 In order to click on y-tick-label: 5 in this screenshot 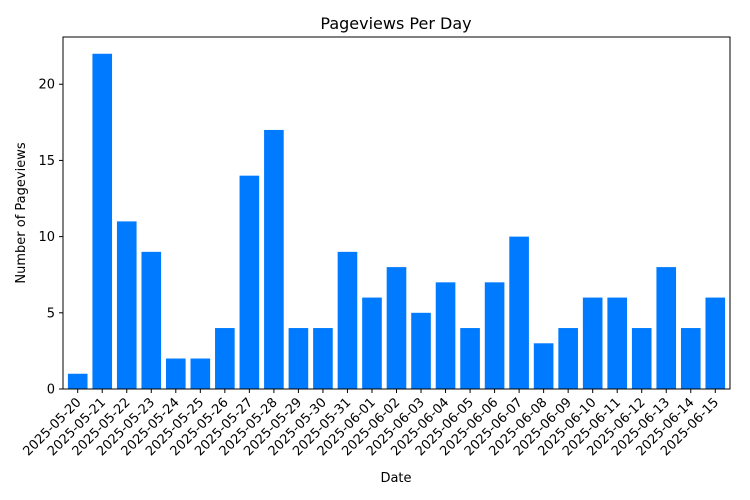, I will do `click(51, 313)`.